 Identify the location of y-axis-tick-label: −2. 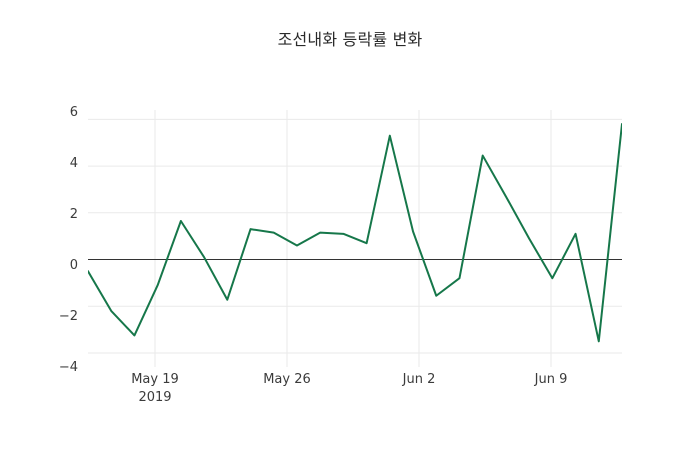
(68, 316).